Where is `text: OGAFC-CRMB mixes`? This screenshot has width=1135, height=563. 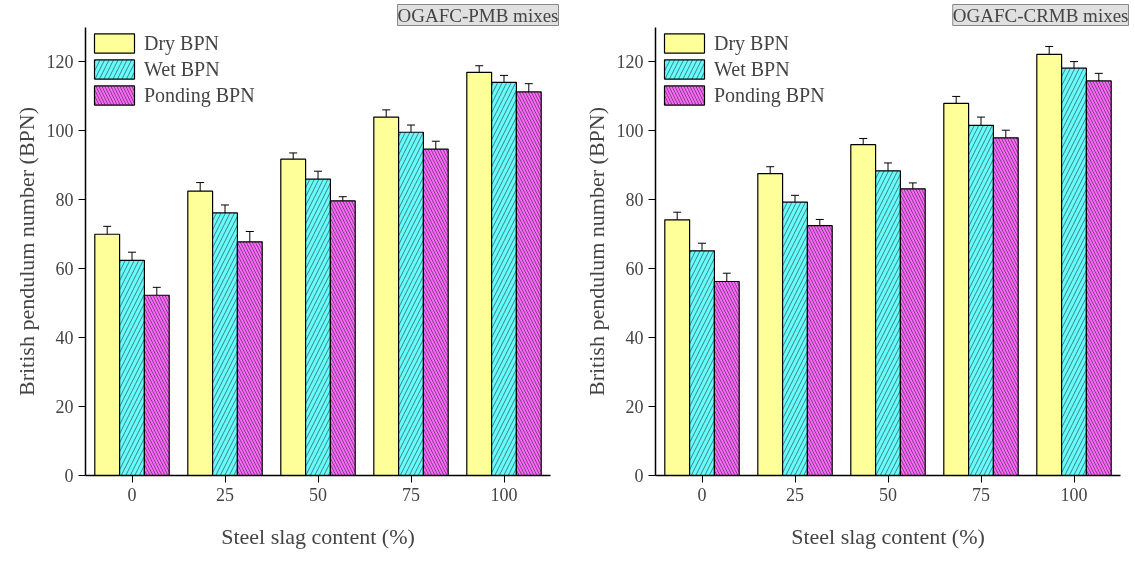 text: OGAFC-CRMB mixes is located at coordinates (1040, 15).